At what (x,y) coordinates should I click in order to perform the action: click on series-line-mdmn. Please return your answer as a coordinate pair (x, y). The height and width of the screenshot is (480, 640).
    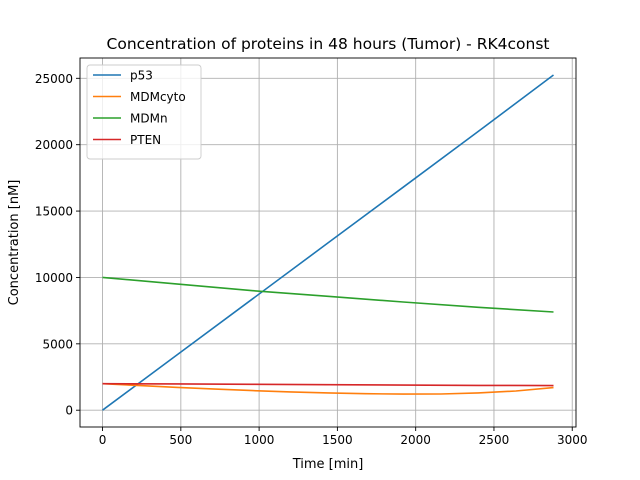
    Looking at the image, I should click on (328, 294).